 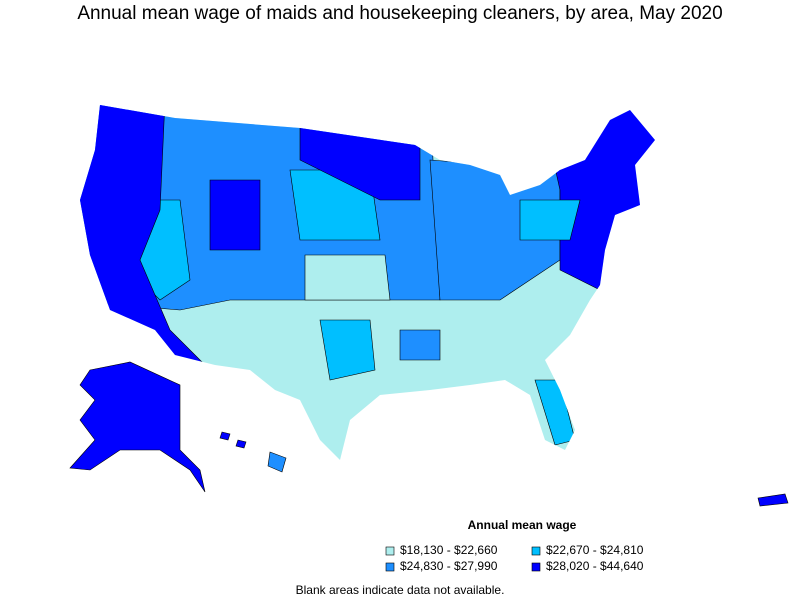 I want to click on legend-label: $28,020 - $44,640, so click(x=595, y=566).